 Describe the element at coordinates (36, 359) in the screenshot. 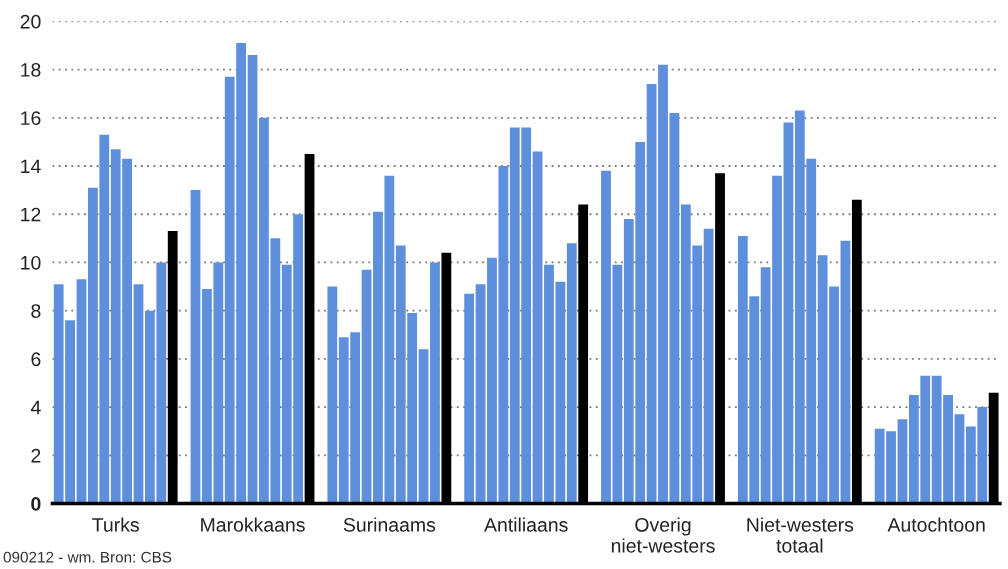

I see `y-tick-label: 6` at that location.